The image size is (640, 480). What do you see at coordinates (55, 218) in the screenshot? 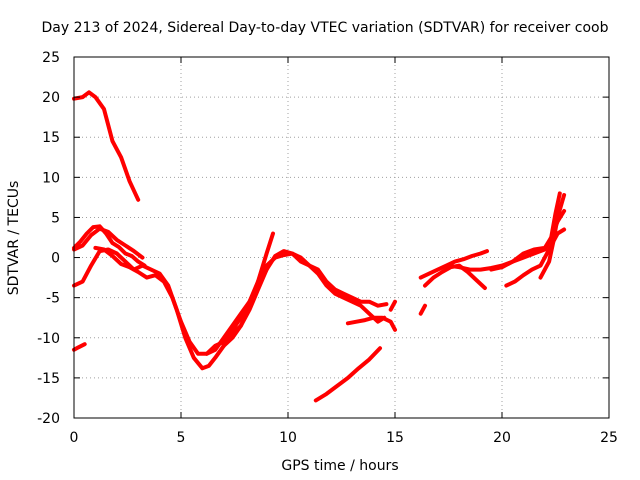
I see `y-tick-label: 5` at bounding box center [55, 218].